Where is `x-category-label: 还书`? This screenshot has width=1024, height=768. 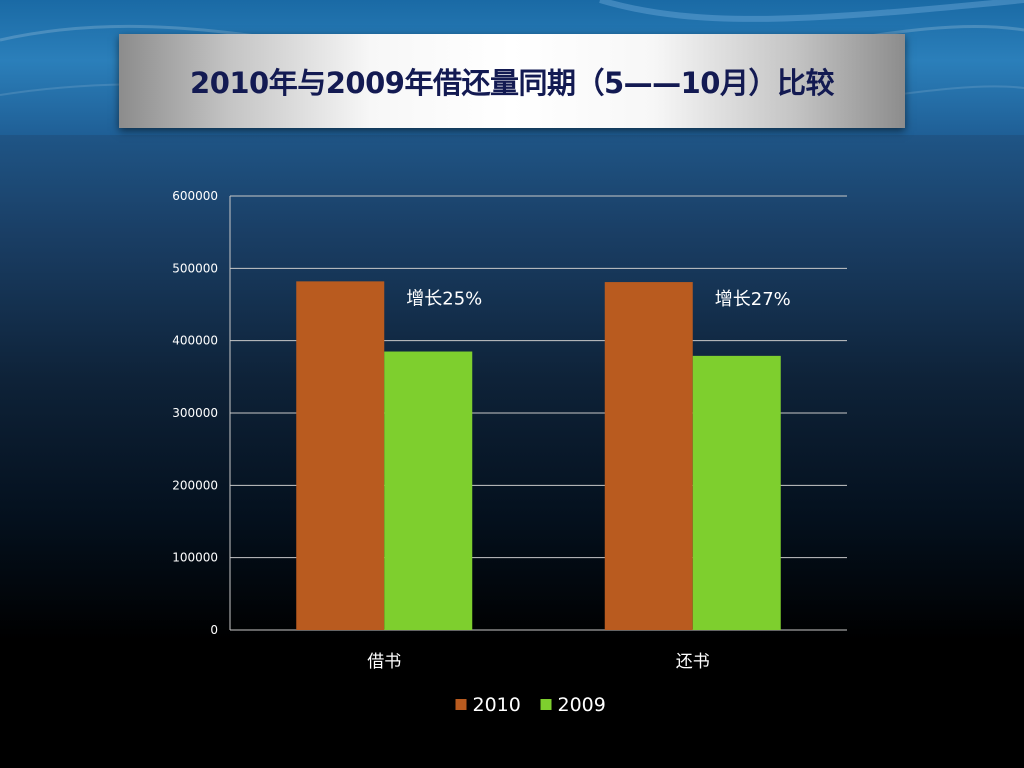
x-category-label: 还书 is located at coordinates (693, 662).